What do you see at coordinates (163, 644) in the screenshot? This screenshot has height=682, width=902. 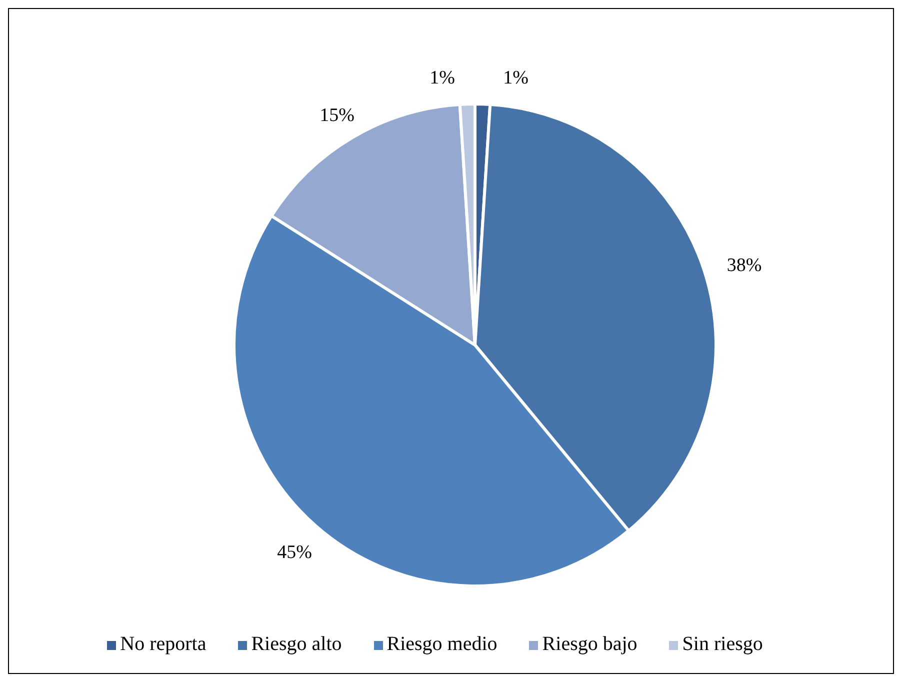 I see `legend-label: No reporta` at bounding box center [163, 644].